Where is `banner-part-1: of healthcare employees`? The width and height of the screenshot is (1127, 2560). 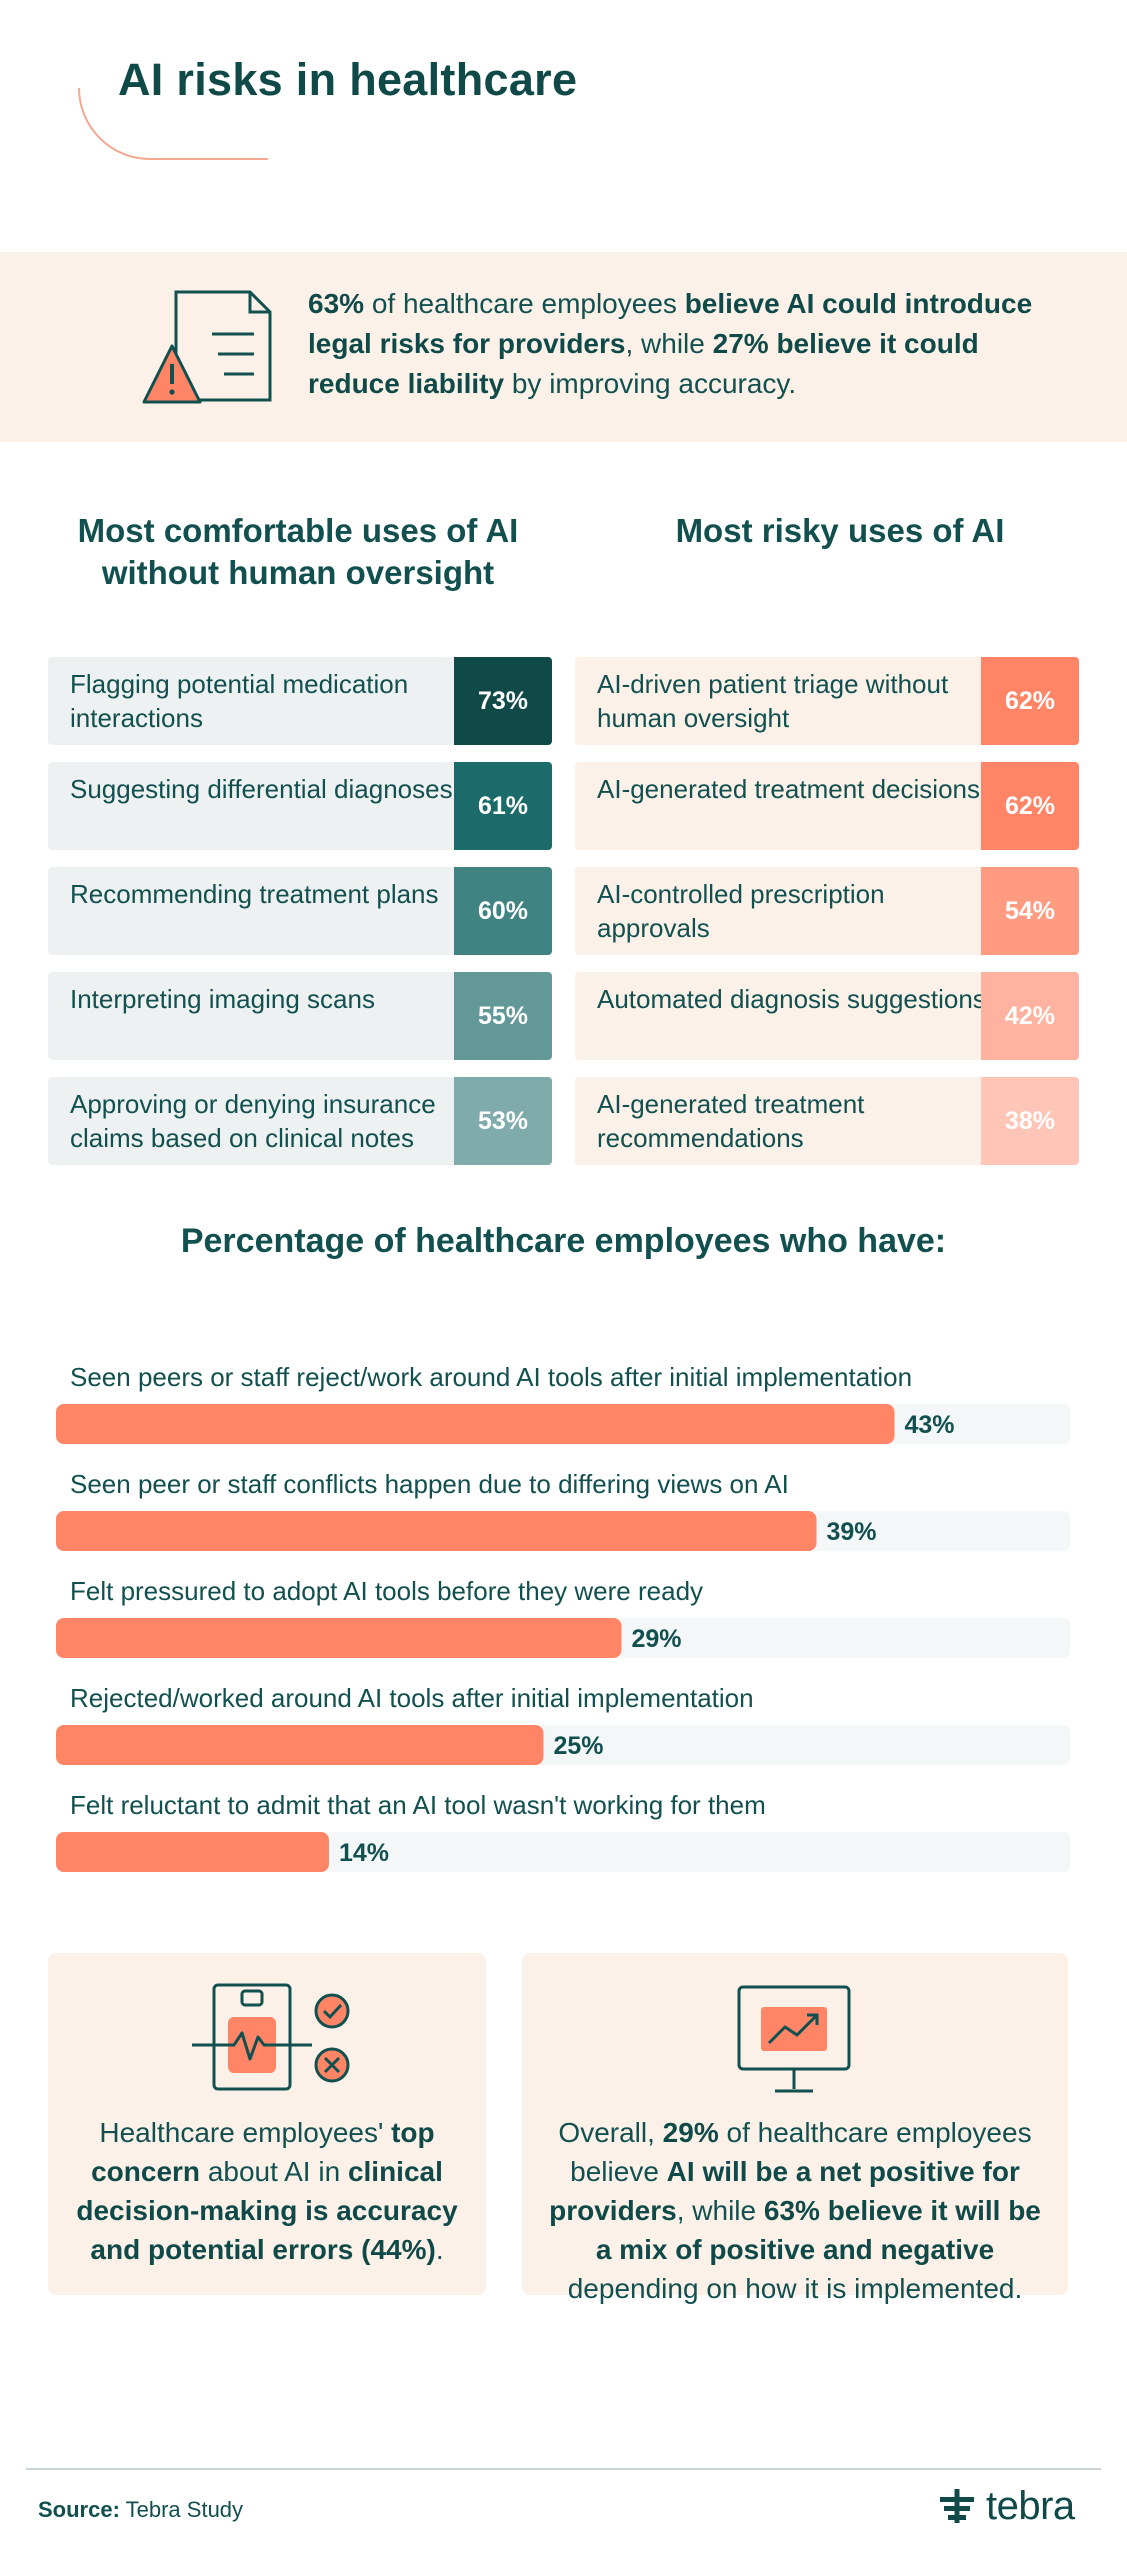 banner-part-1: of healthcare employees is located at coordinates (524, 303).